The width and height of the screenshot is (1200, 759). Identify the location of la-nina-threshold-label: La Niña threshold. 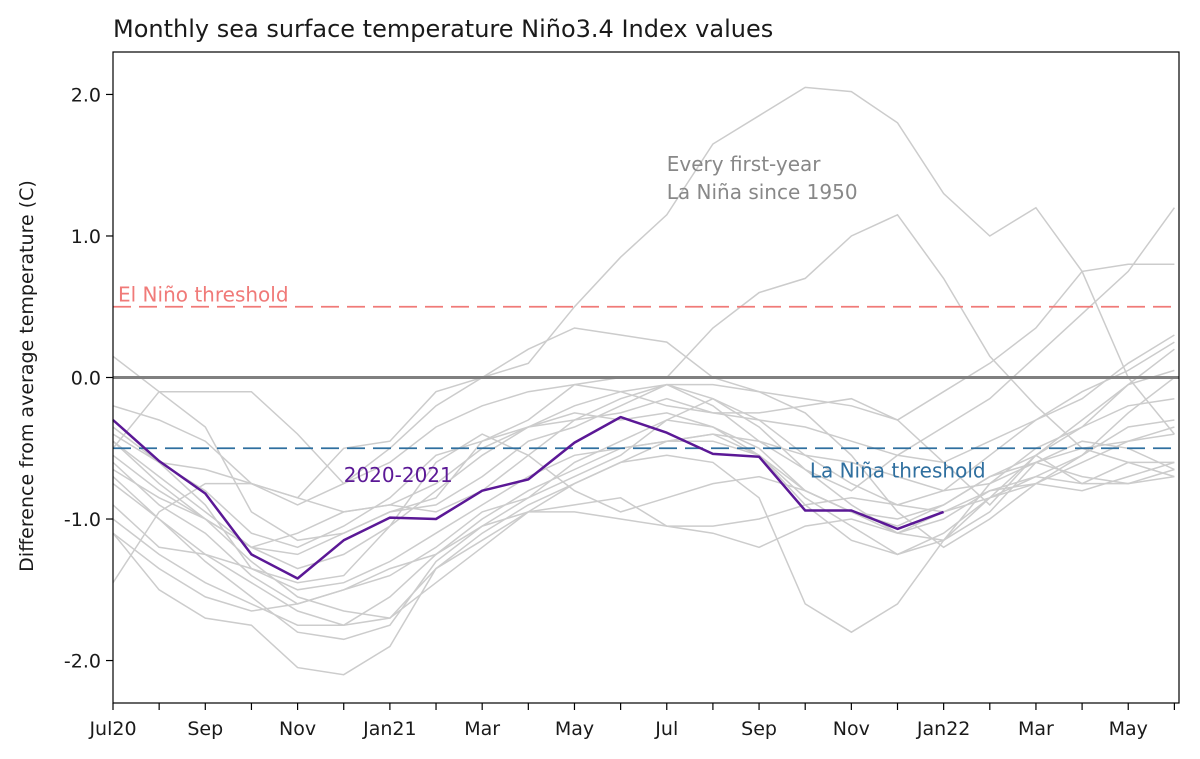
(898, 470).